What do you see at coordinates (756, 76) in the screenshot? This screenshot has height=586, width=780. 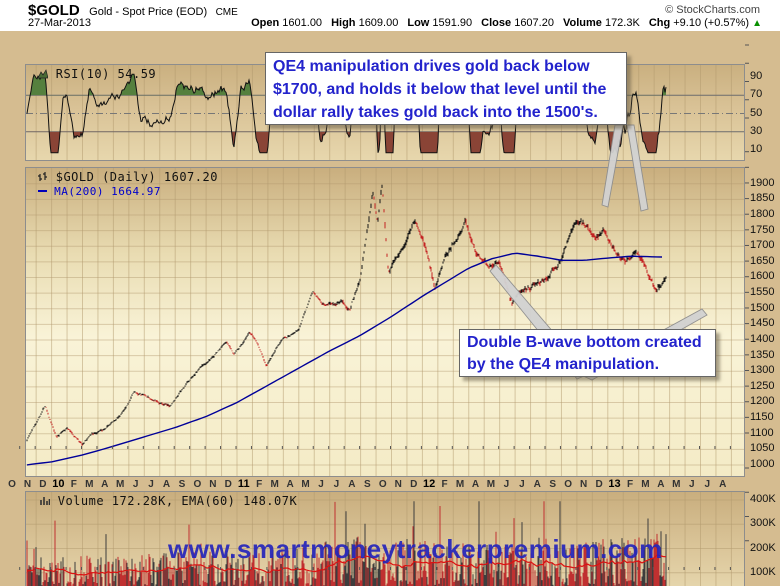 I see `rsi-tick-label: 90` at bounding box center [756, 76].